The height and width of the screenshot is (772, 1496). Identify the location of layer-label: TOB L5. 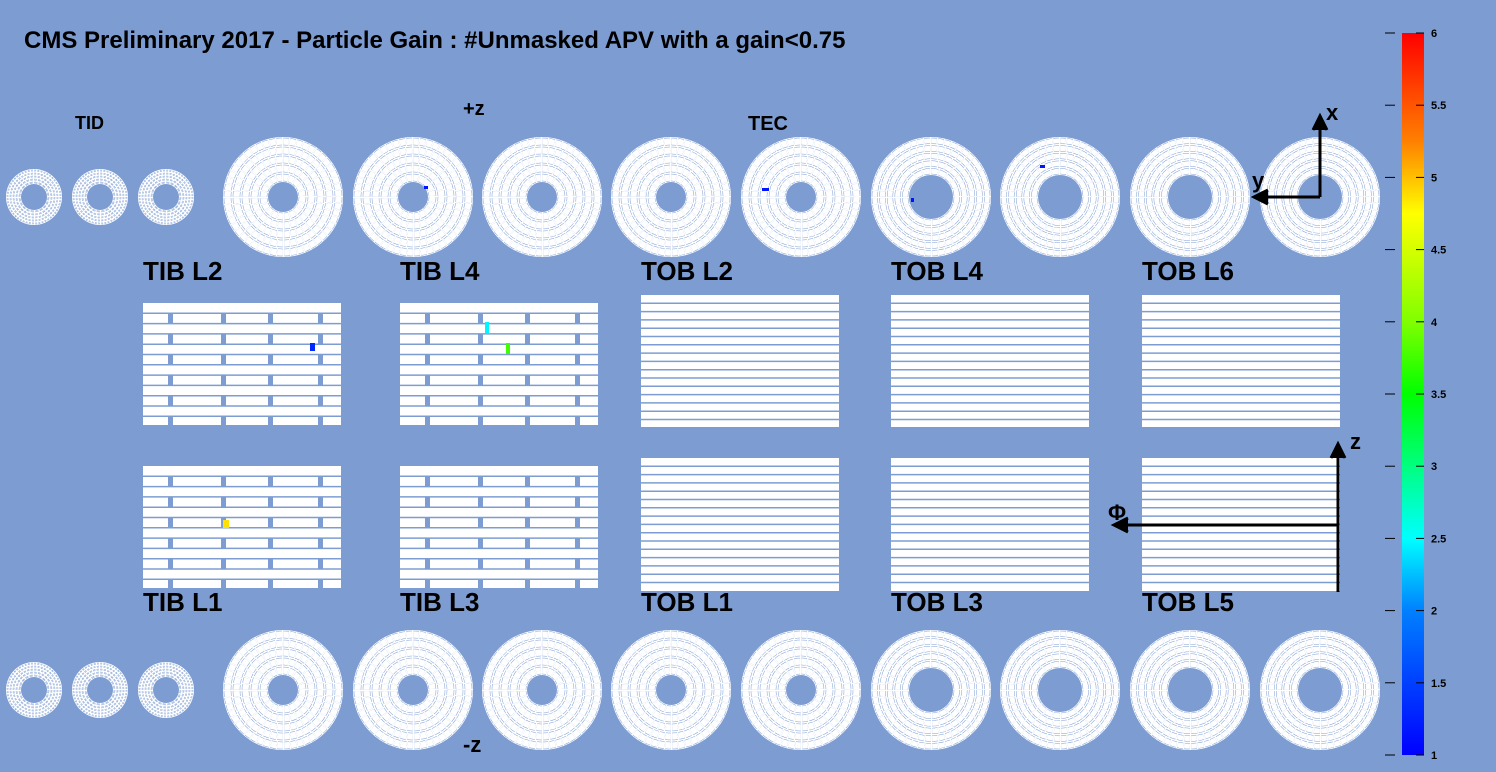
(1188, 602).